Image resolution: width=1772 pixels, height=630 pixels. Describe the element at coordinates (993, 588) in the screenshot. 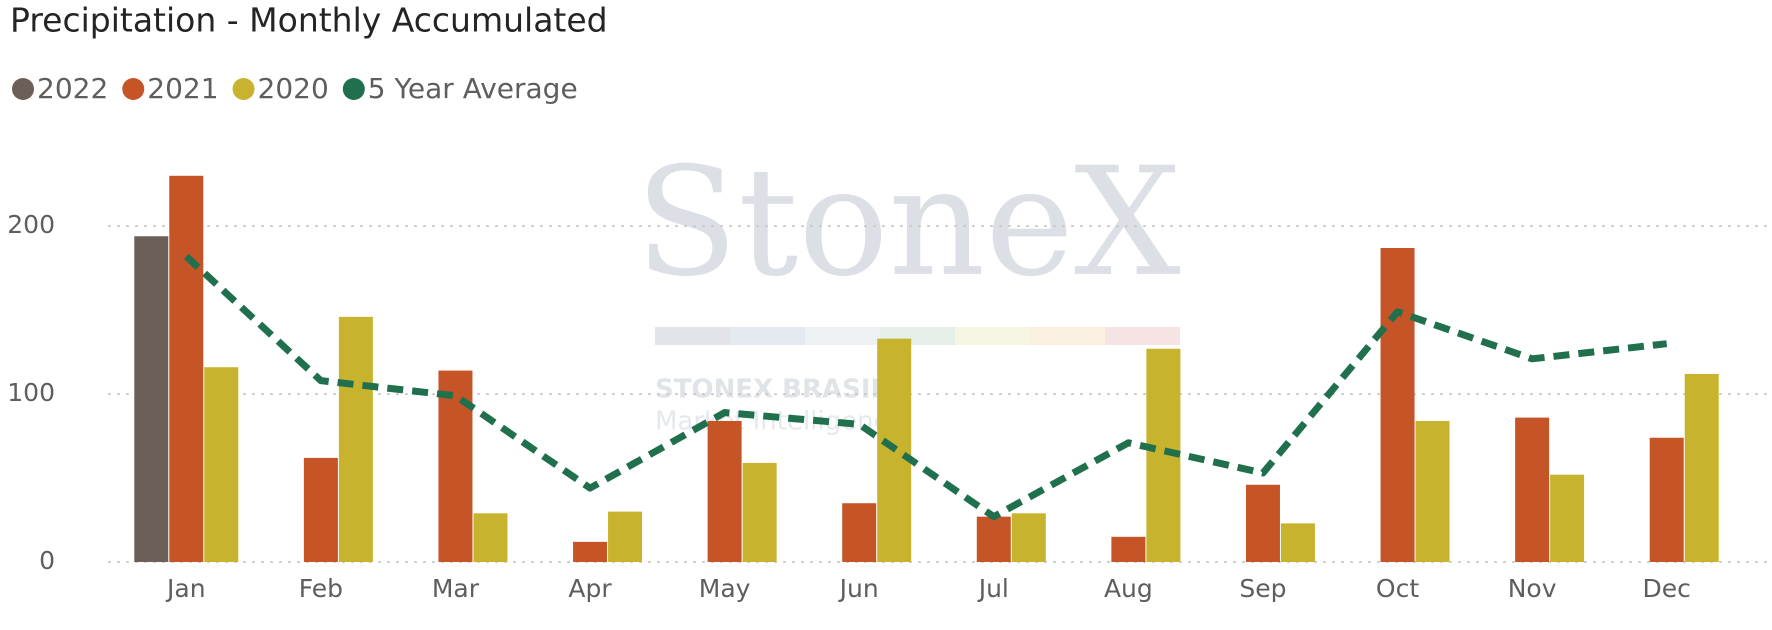

I see `x-tick-label: Jul` at that location.